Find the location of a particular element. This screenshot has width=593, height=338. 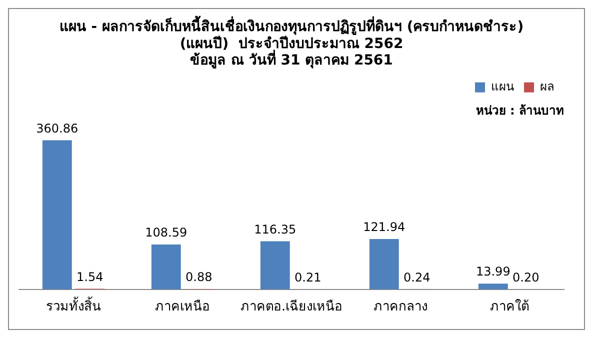

data-label: 108.59 is located at coordinates (166, 233).